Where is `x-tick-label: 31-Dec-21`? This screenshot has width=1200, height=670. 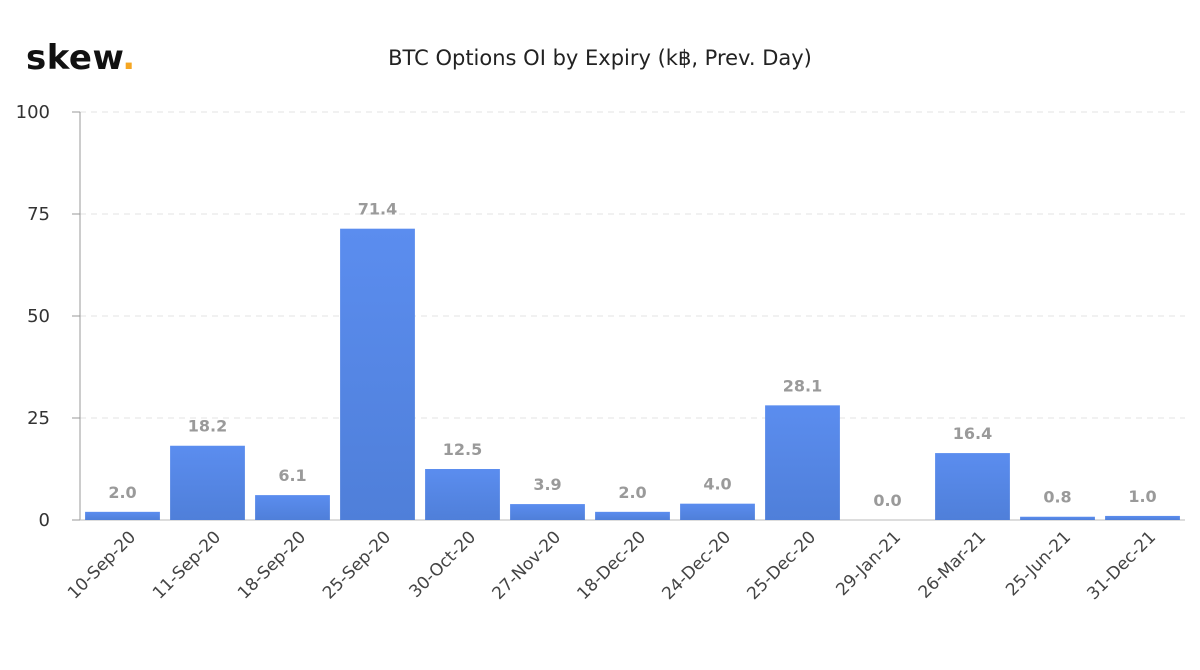 x-tick-label: 31-Dec-21 is located at coordinates (1121, 565).